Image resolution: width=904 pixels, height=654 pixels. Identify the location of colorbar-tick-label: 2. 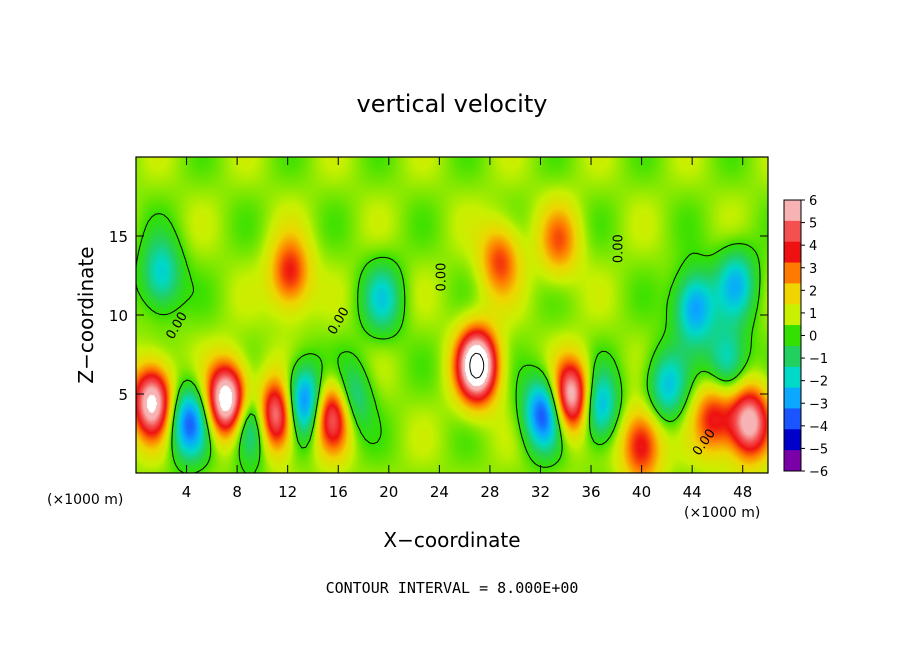
(813, 291).